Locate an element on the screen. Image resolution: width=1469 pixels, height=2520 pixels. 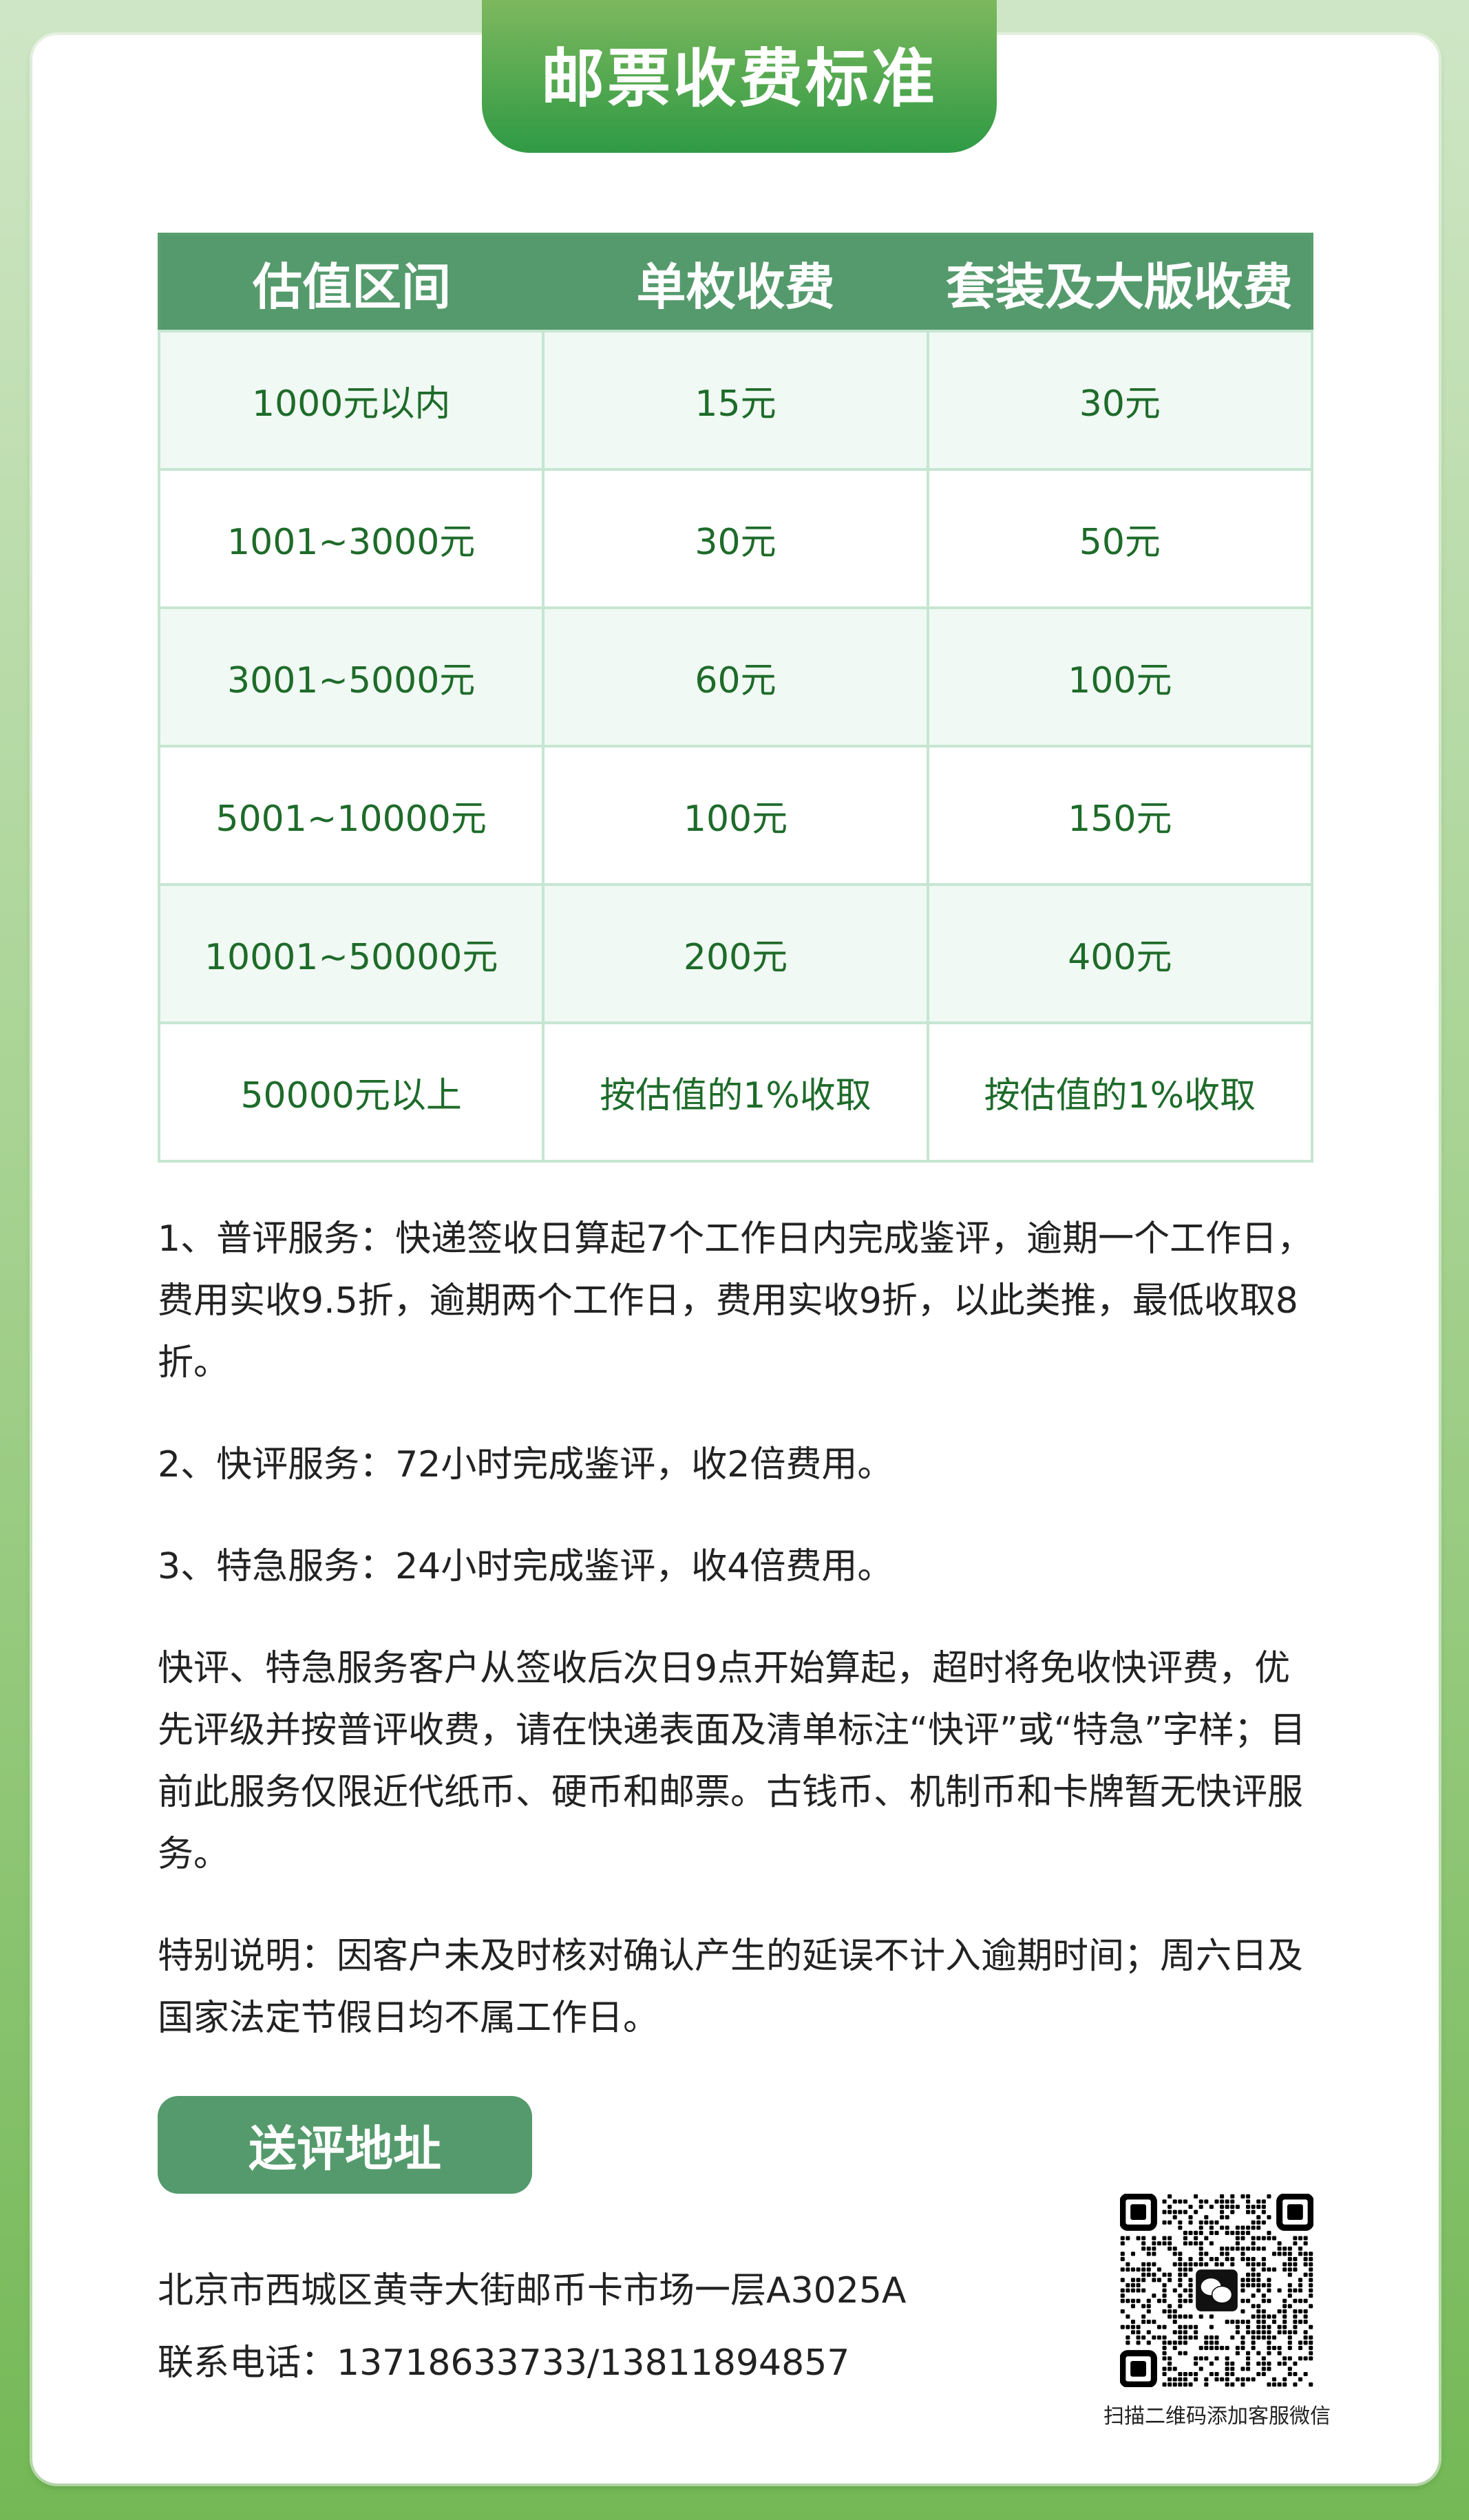
table-header-row: 估值区间 单枚收费 套装及大版收费 is located at coordinates (735, 282).